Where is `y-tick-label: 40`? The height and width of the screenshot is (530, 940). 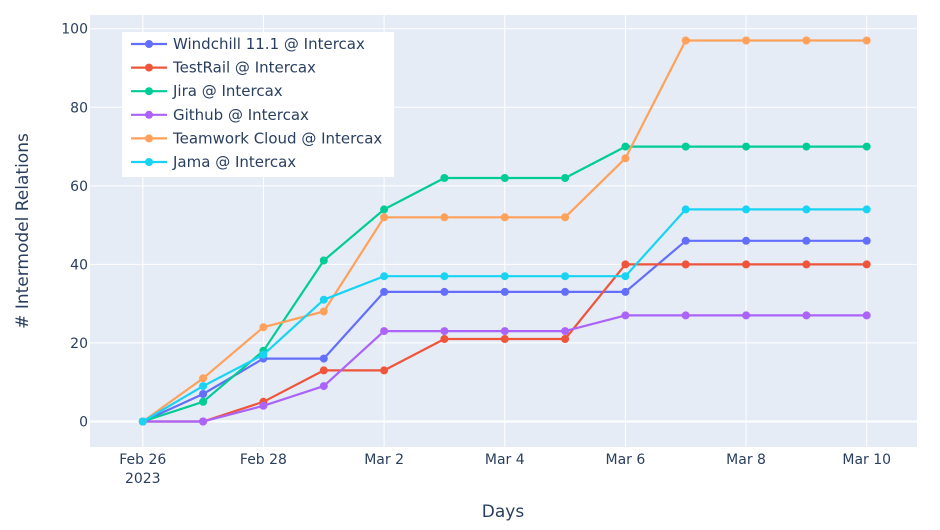
y-tick-label: 40 is located at coordinates (79, 265).